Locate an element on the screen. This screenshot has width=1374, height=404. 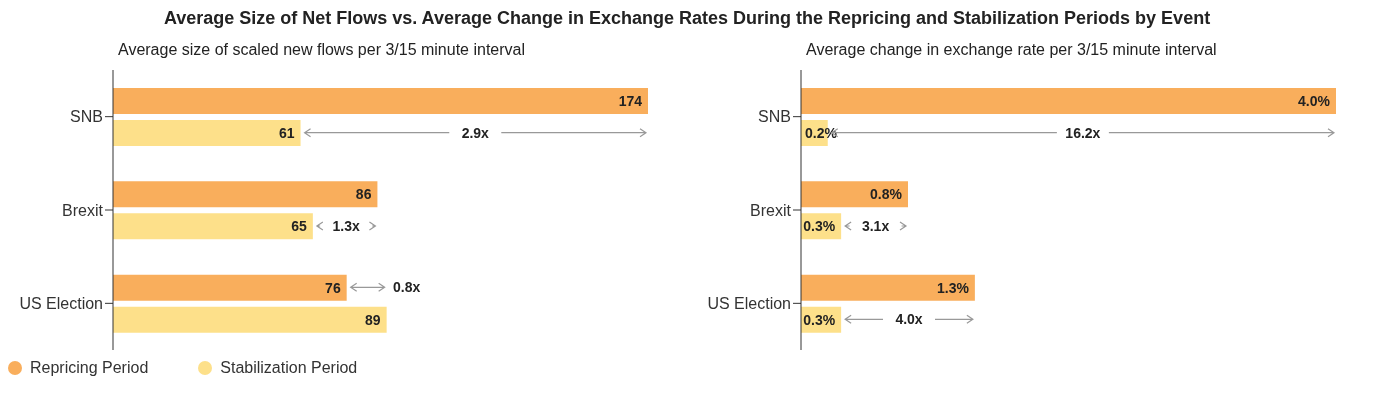
annotation: 4.0x is located at coordinates (909, 319).